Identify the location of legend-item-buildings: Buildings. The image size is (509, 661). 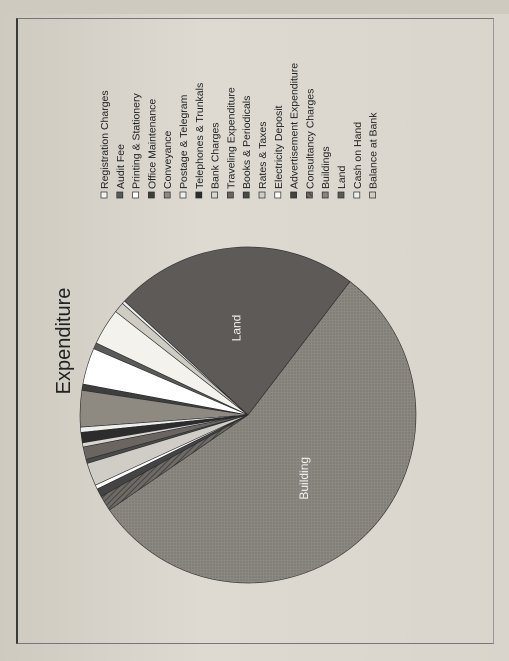
(326, 172).